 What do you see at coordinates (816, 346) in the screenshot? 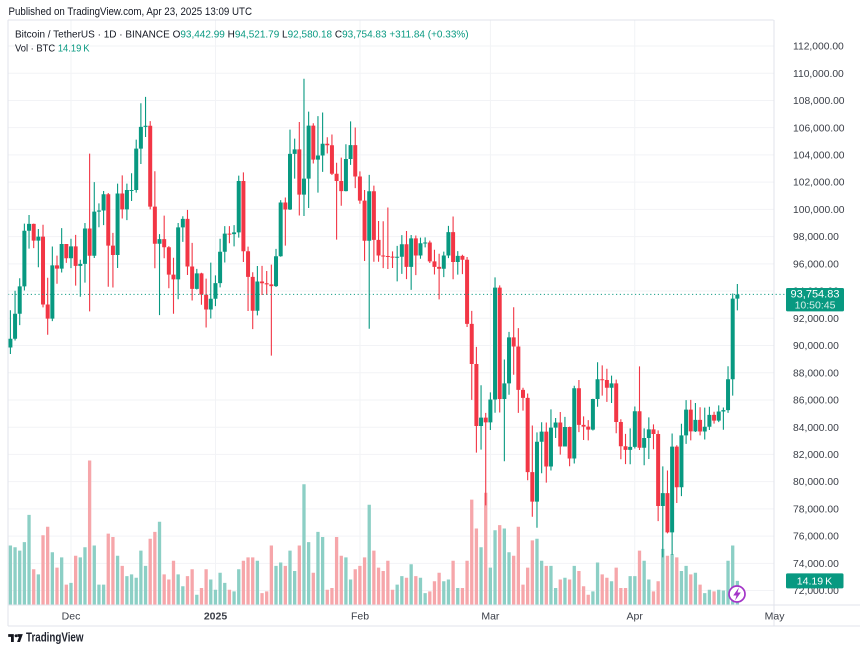
I see `svg-text: 90,000.00` at bounding box center [816, 346].